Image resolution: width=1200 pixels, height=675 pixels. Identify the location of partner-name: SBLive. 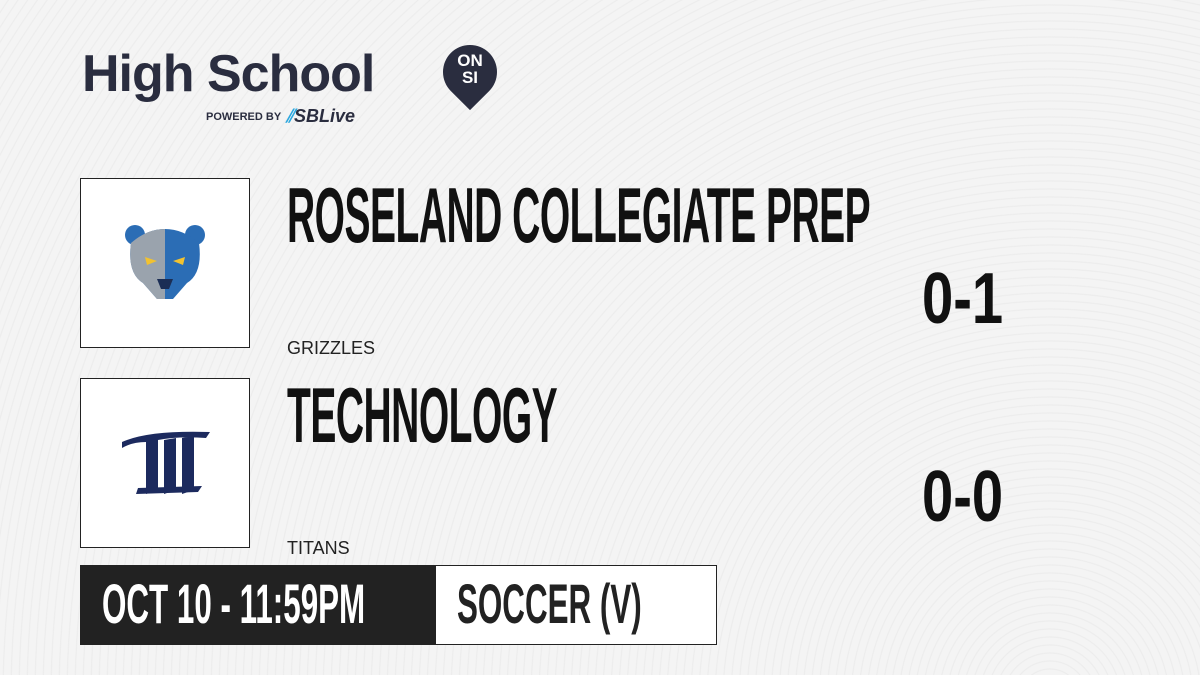
(325, 116).